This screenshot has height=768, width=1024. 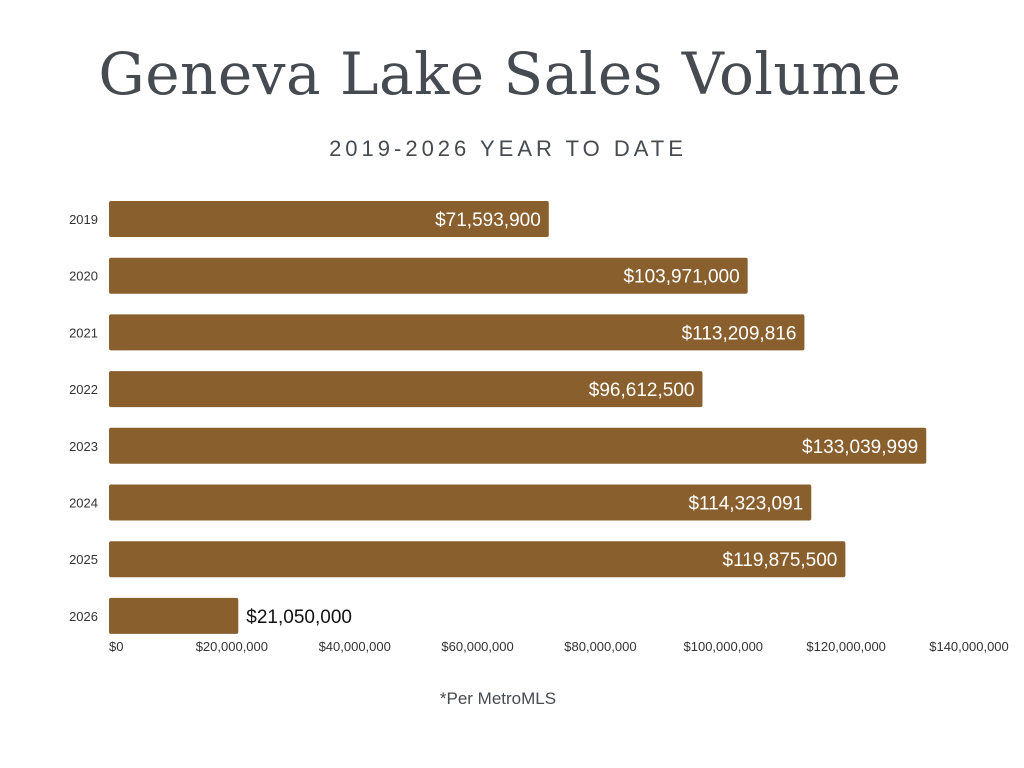 I want to click on value-label-2020: $103,971,000, so click(x=681, y=277).